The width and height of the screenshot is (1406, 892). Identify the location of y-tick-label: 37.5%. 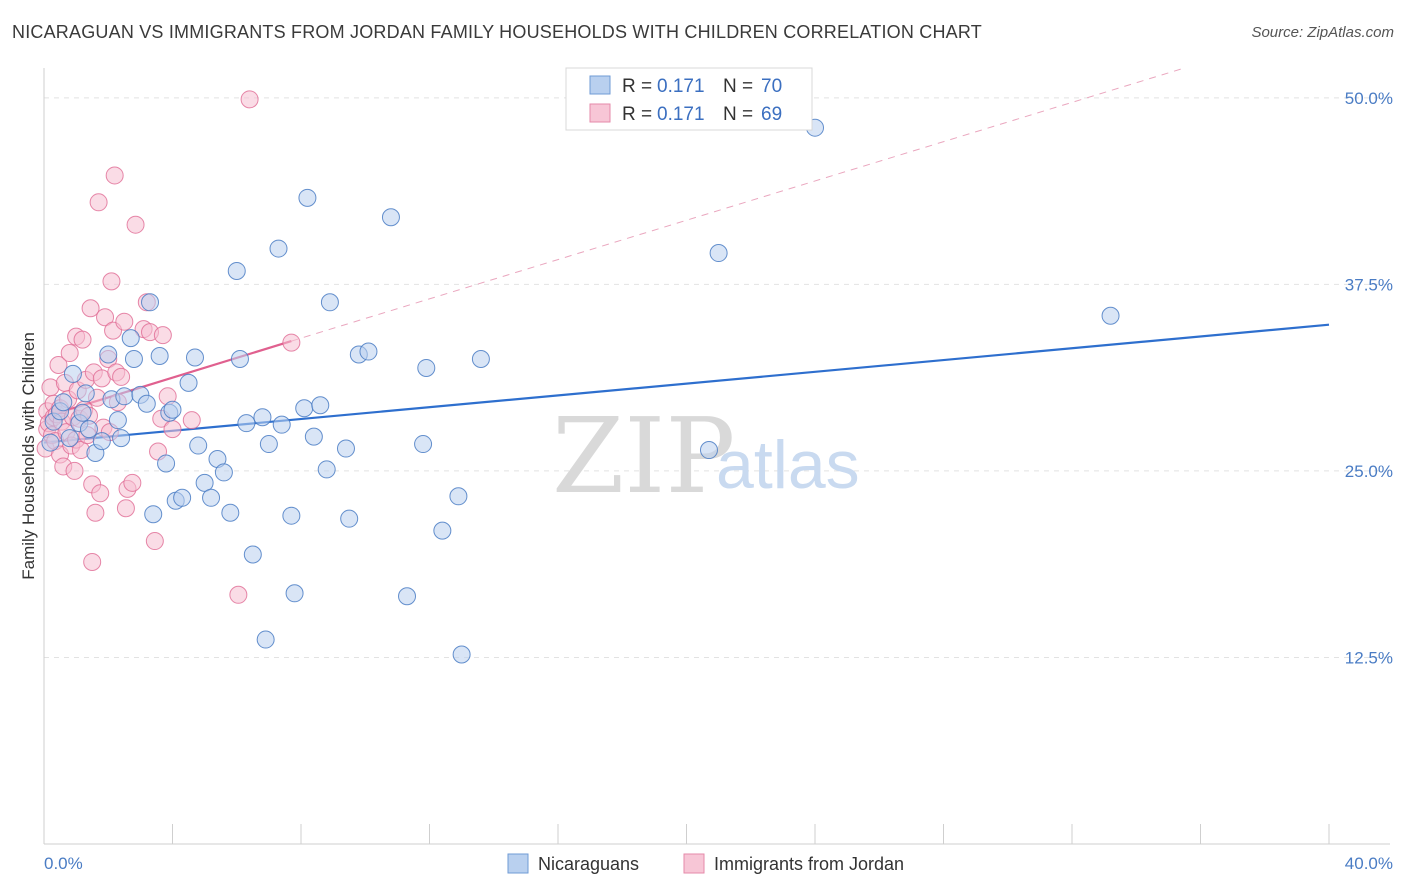
(1369, 284).